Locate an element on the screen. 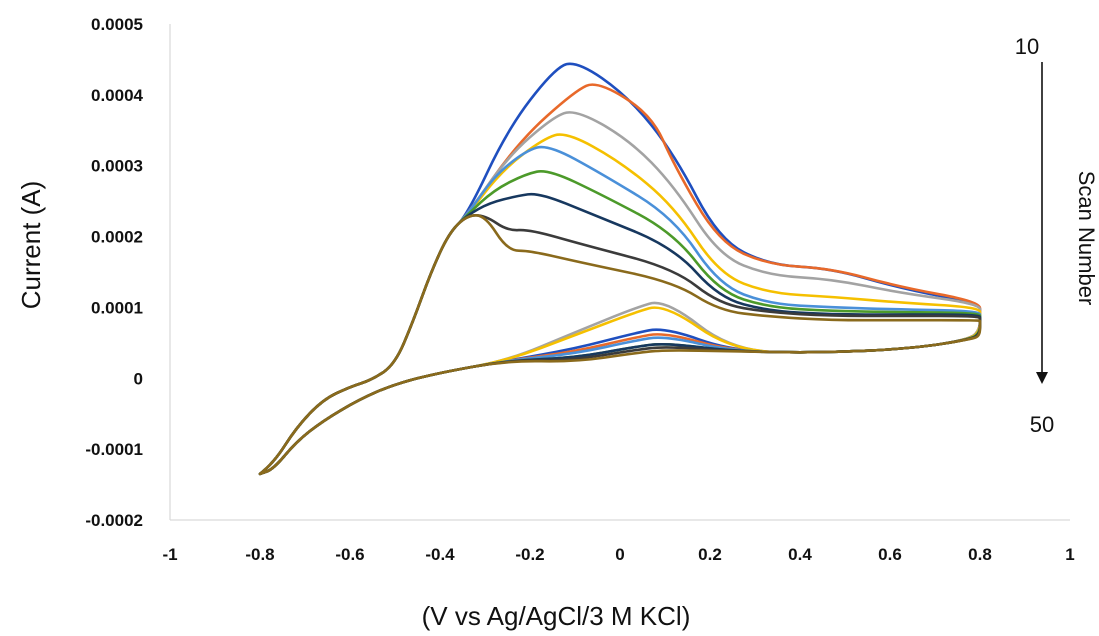 This screenshot has height=636, width=1099. scan-number-label: Scan Number is located at coordinates (1086, 238).